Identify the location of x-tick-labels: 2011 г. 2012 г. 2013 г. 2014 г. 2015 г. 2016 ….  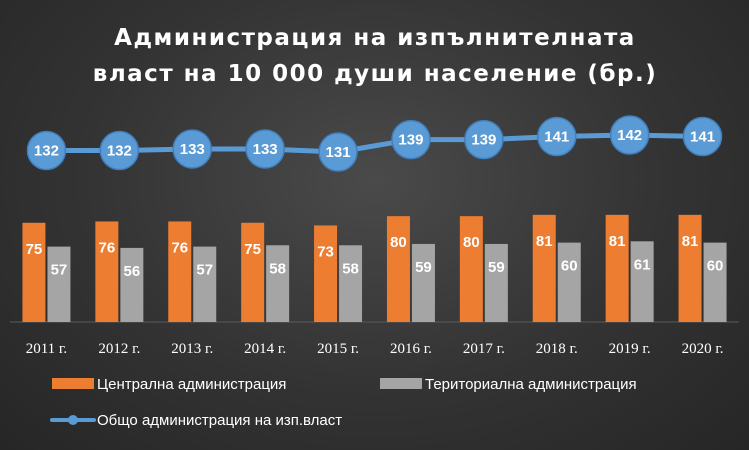
(375, 349).